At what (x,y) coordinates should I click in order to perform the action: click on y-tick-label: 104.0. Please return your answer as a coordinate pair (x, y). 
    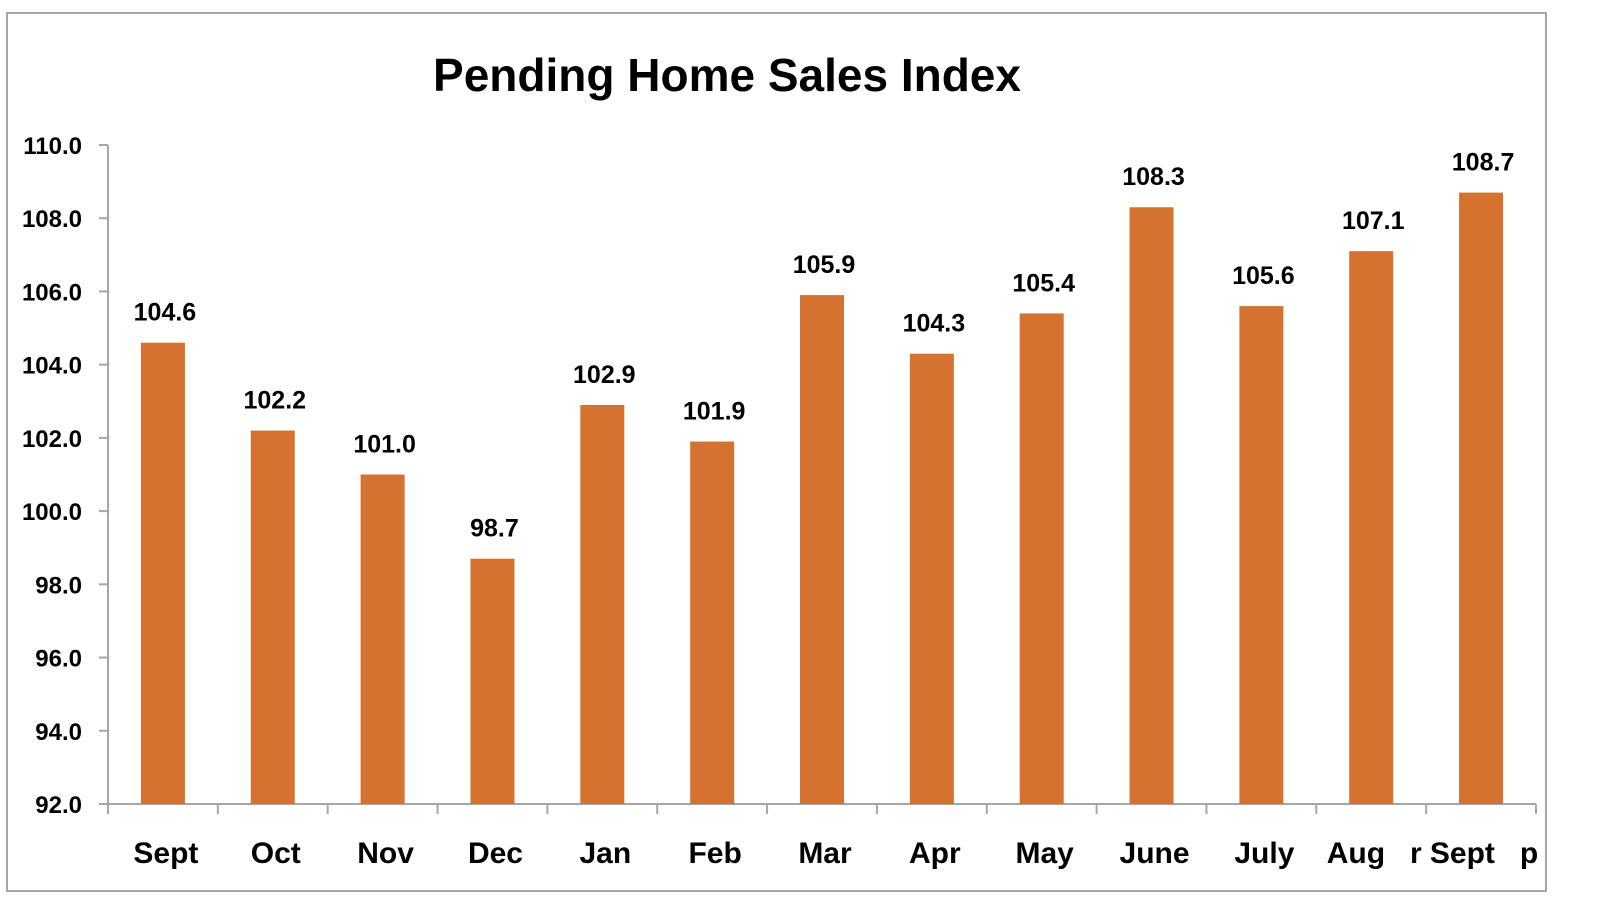
    Looking at the image, I should click on (52, 366).